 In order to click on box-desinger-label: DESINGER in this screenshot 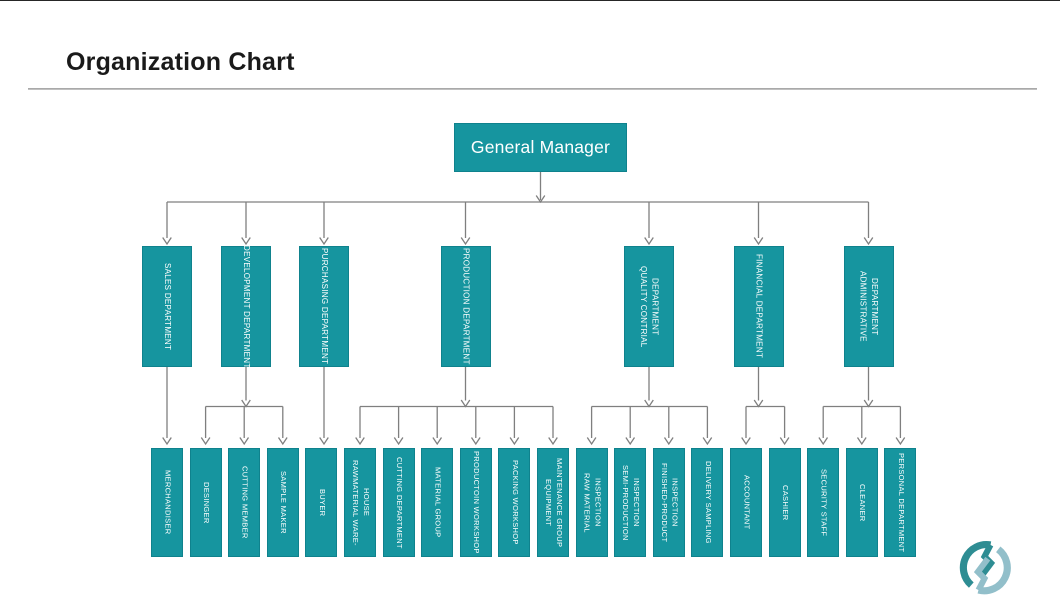, I will do `click(207, 502)`.